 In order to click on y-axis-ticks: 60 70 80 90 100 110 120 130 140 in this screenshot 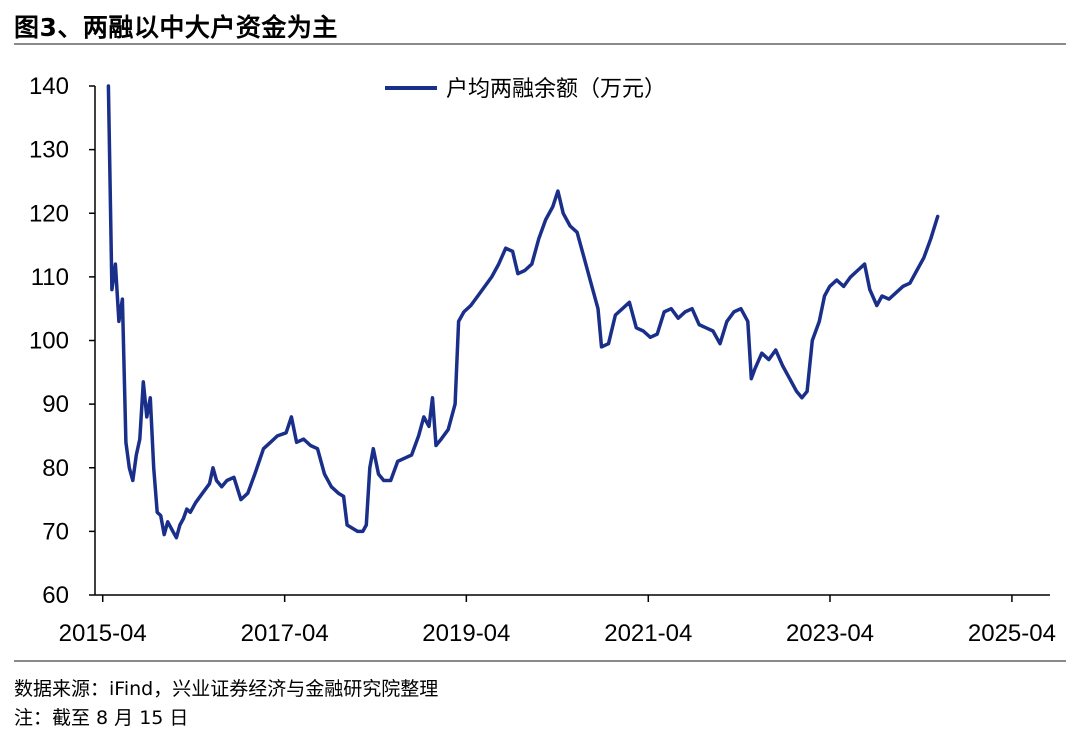, I will do `click(62, 341)`.